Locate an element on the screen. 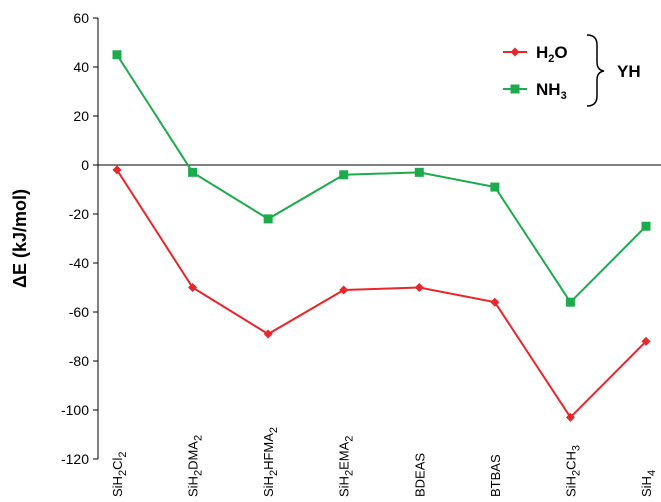  legend-item-NH3: NH3 is located at coordinates (535, 91).